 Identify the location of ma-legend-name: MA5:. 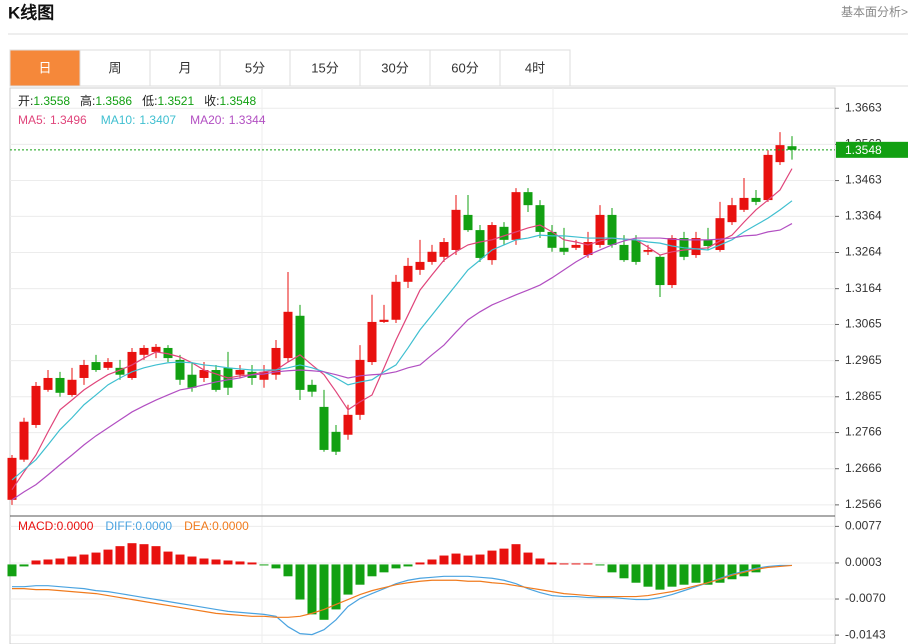
(32, 120).